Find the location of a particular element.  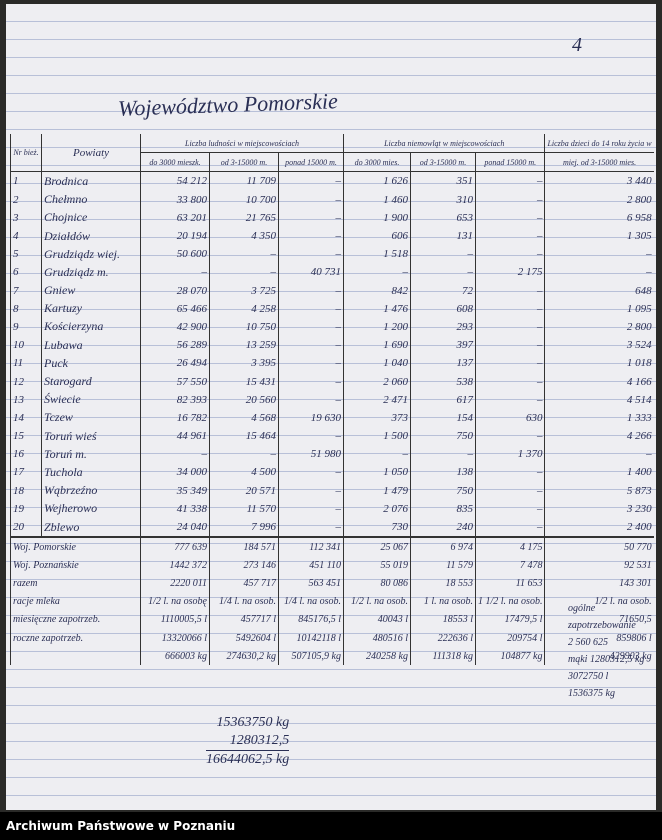

summary-label: Woj. Pomorskie is located at coordinates (75, 547).